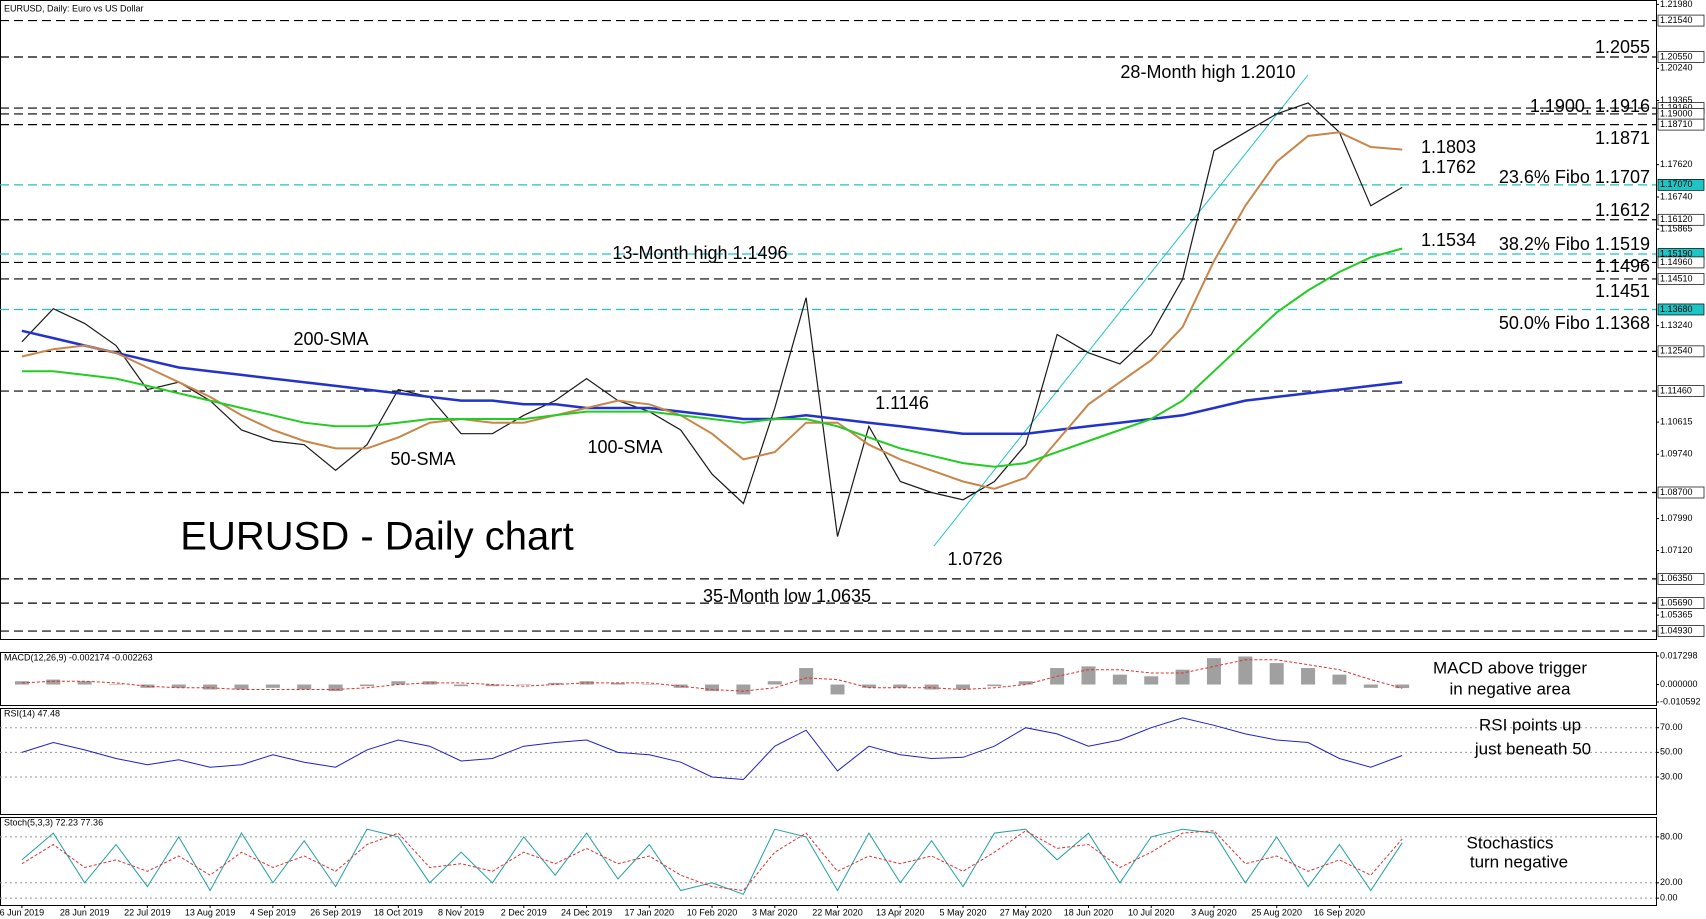 The height and width of the screenshot is (919, 1706). I want to click on level-label: 1.14510, so click(1676, 278).